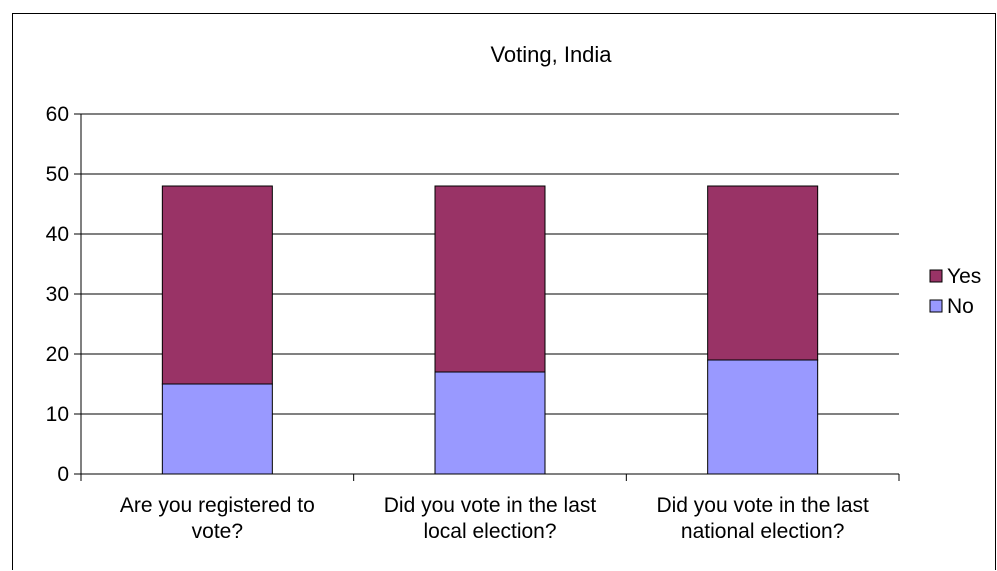 The width and height of the screenshot is (997, 571). Describe the element at coordinates (936, 306) in the screenshot. I see `legend-swatch-no` at that location.